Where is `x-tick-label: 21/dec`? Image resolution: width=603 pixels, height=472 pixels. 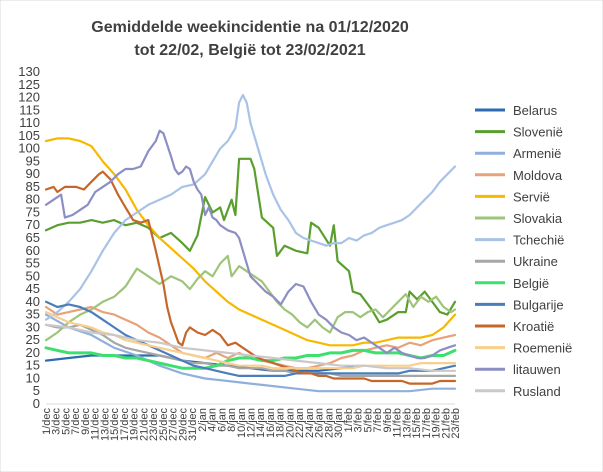
x-tick-label: 21/dec is located at coordinates (144, 425).